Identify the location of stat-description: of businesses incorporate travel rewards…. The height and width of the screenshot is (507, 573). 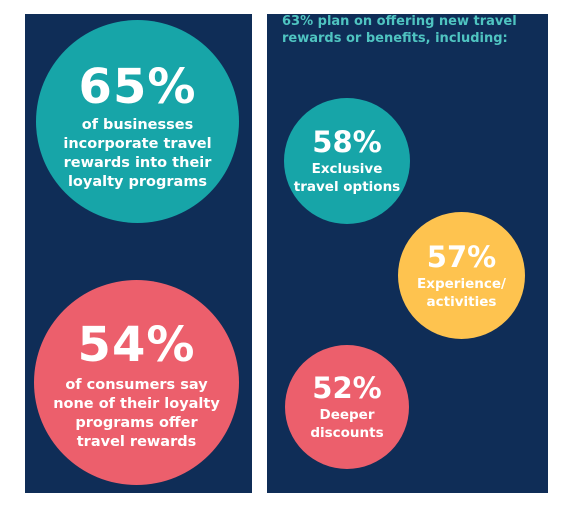
(137, 153).